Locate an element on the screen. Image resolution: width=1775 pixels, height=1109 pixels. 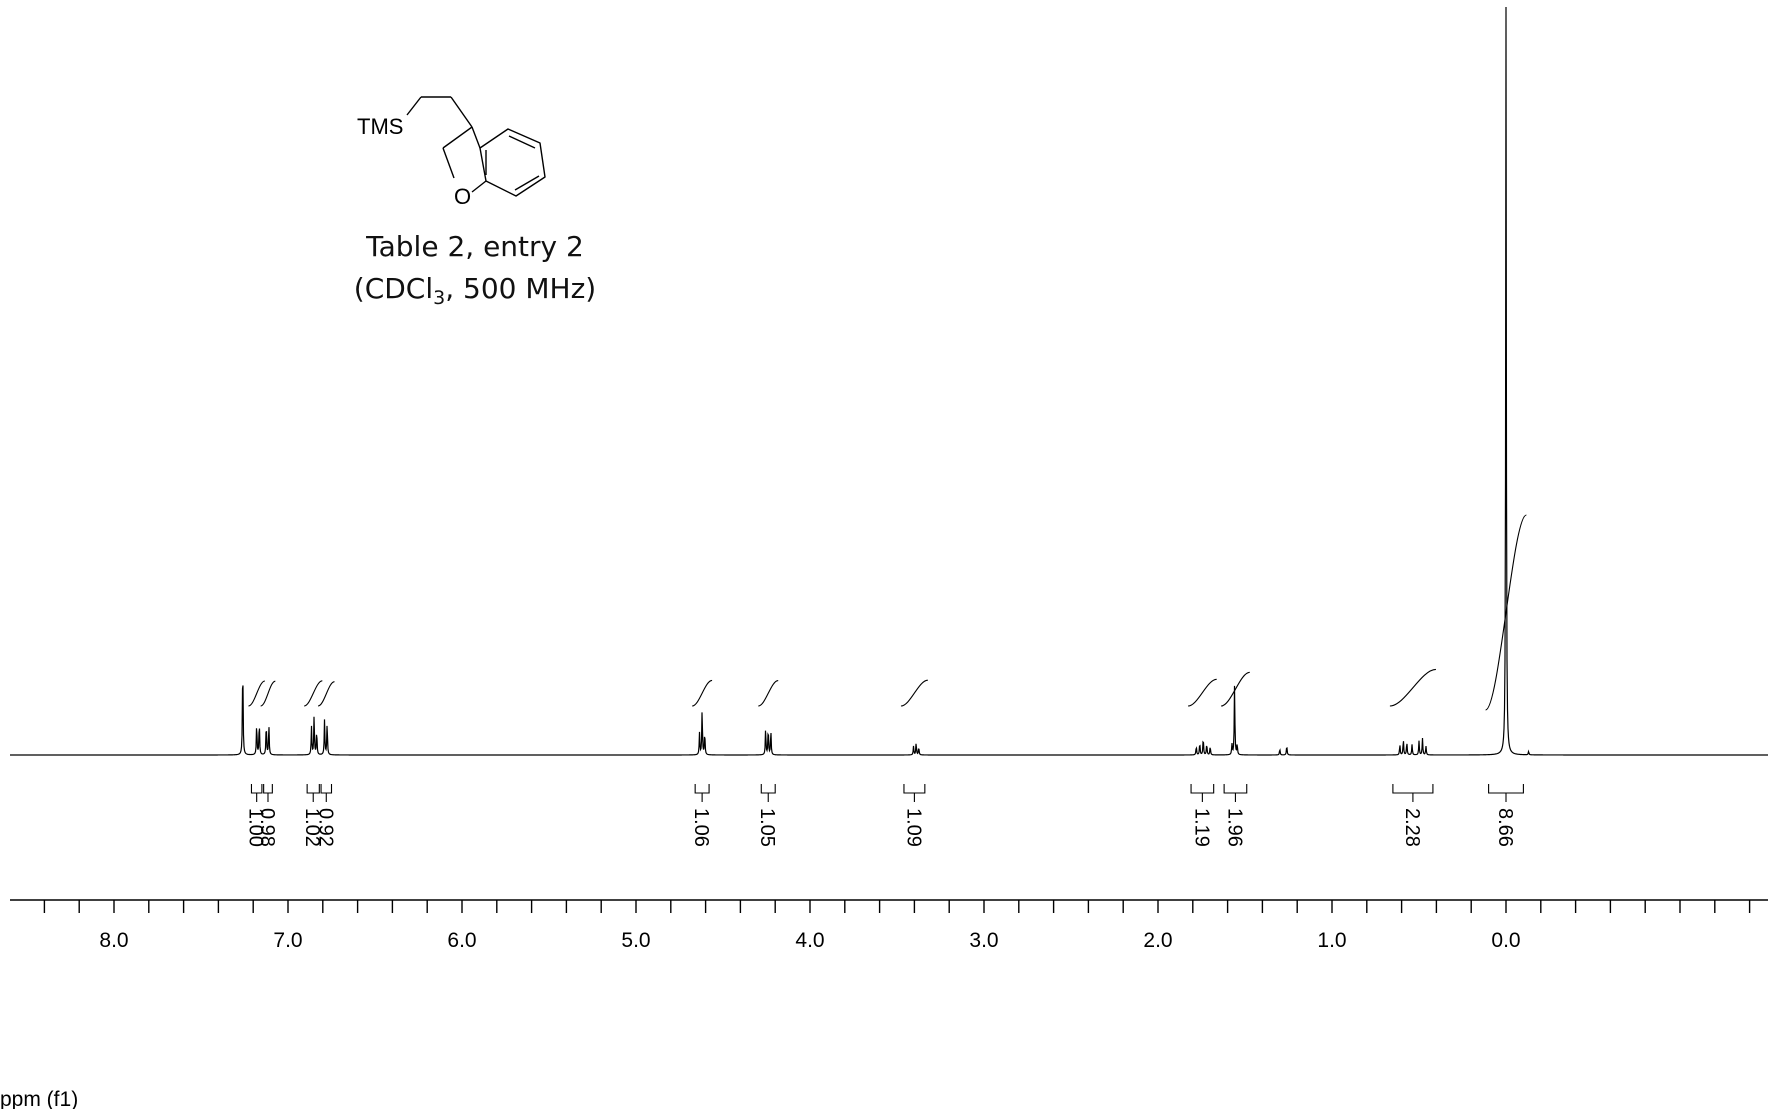
x-tick-label: 3.0 is located at coordinates (983, 940).